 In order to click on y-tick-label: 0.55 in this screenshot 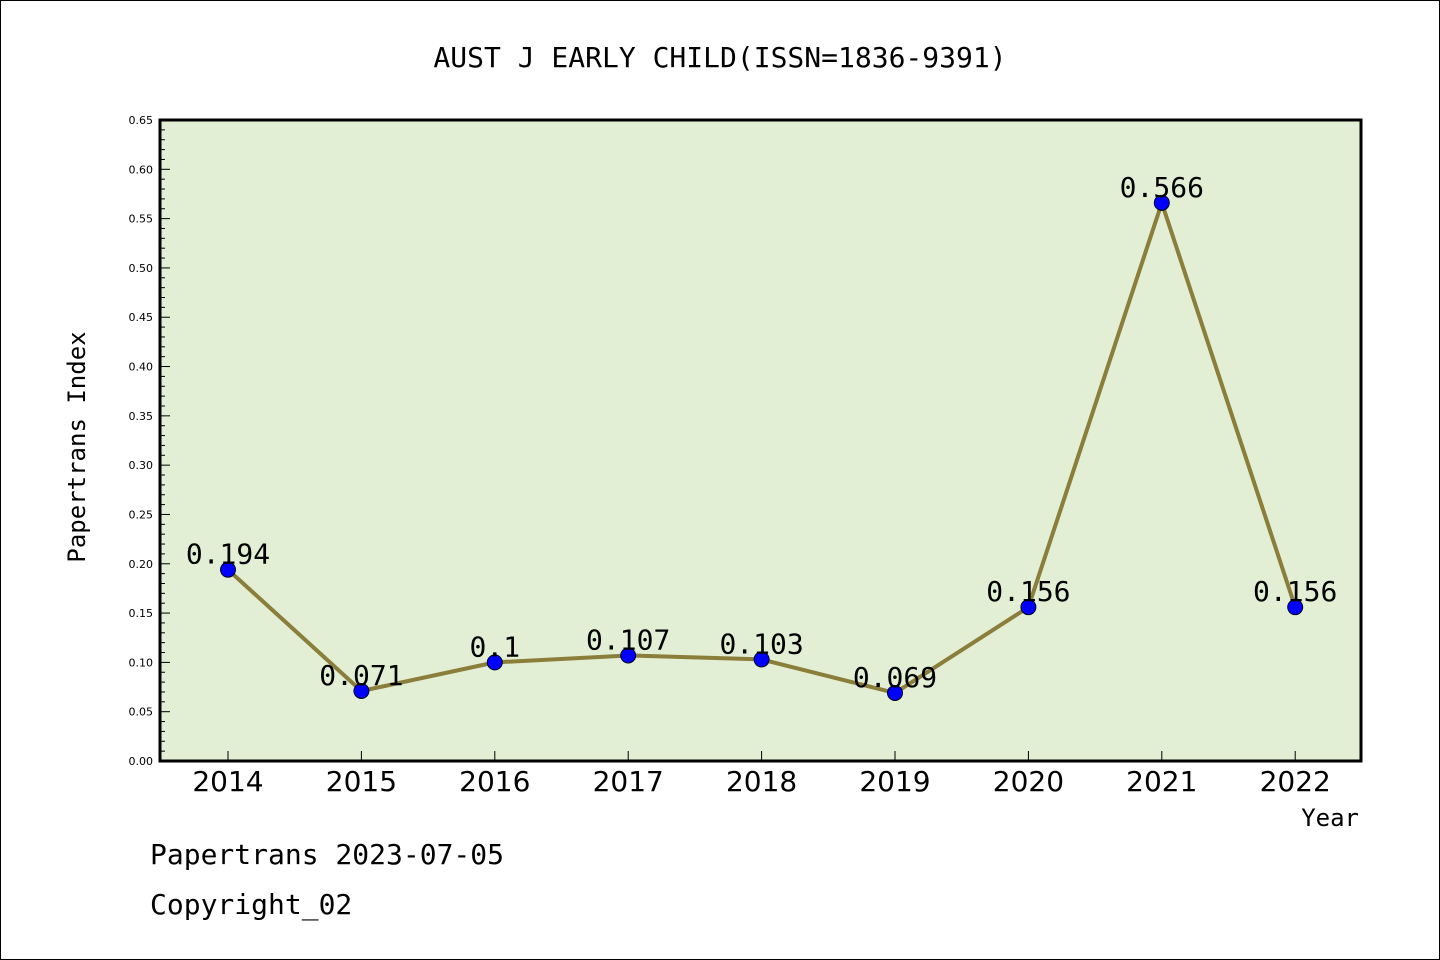, I will do `click(141, 219)`.